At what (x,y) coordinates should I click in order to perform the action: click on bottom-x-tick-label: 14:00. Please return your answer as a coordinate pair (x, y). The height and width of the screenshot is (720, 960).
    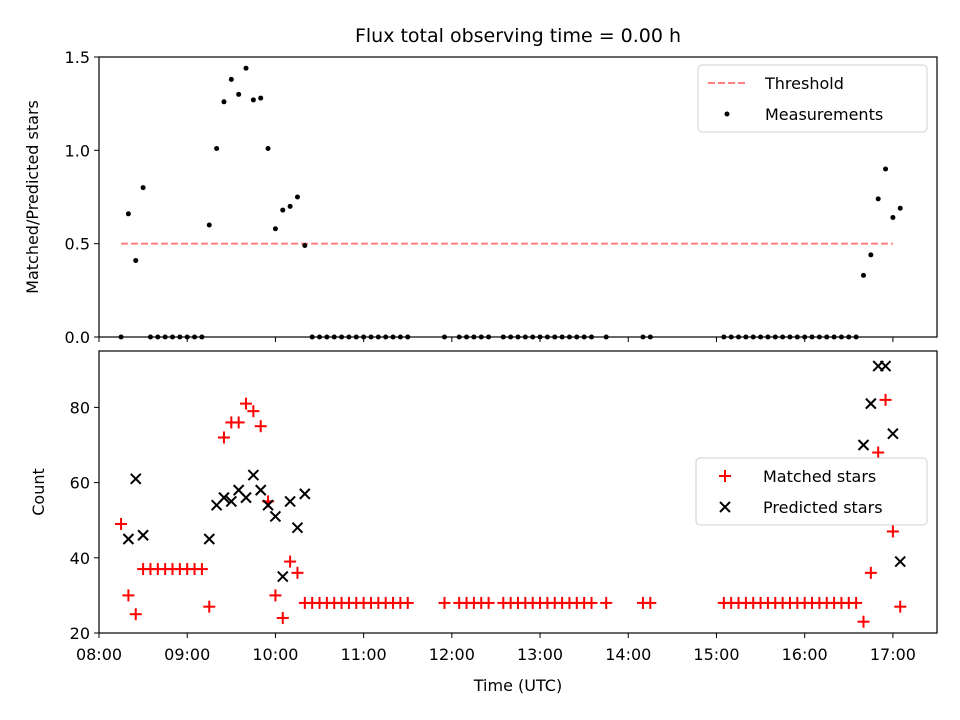
    Looking at the image, I should click on (628, 654).